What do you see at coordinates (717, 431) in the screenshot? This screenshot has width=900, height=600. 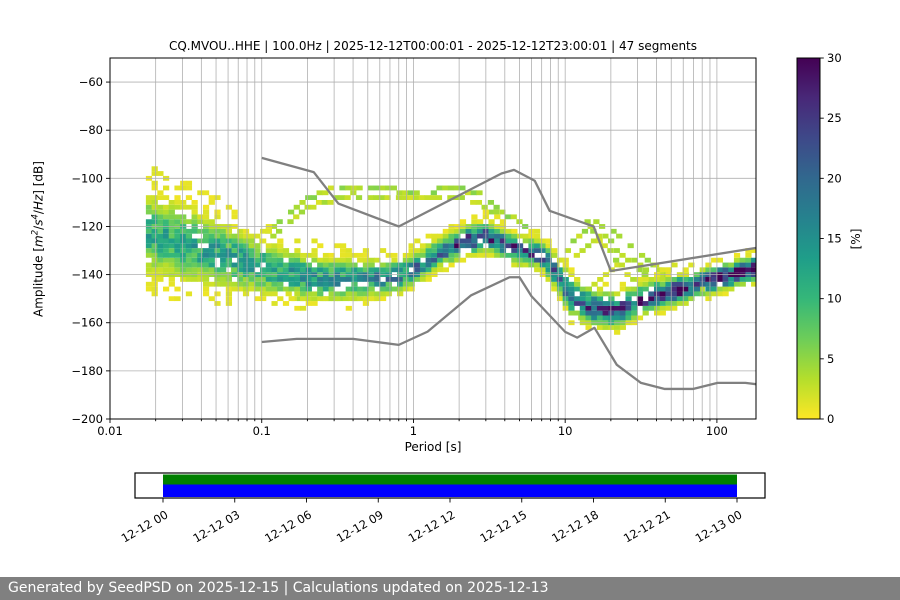 I see `x-tick-label: 100` at bounding box center [717, 431].